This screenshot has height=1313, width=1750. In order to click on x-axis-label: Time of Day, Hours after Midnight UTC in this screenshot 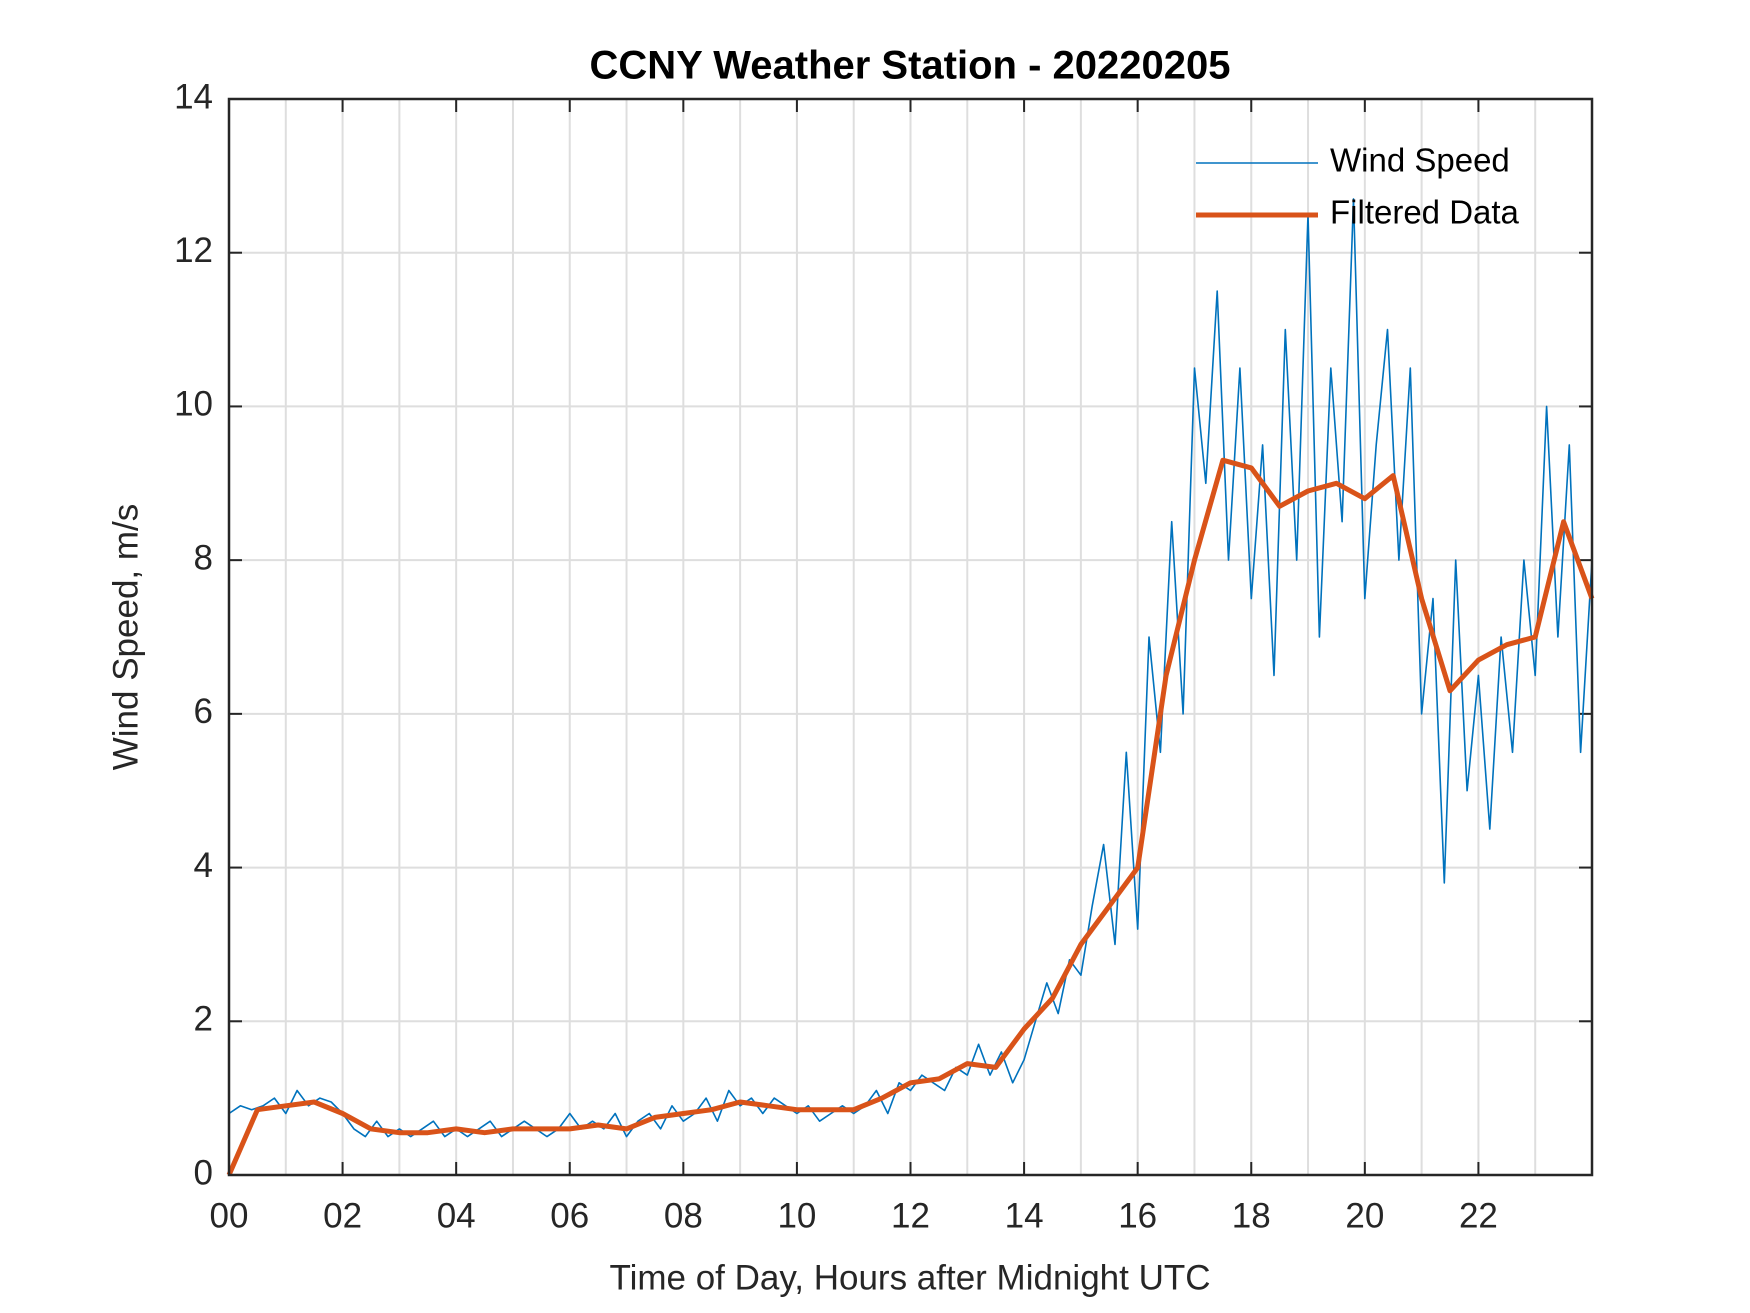, I will do `click(910, 1277)`.